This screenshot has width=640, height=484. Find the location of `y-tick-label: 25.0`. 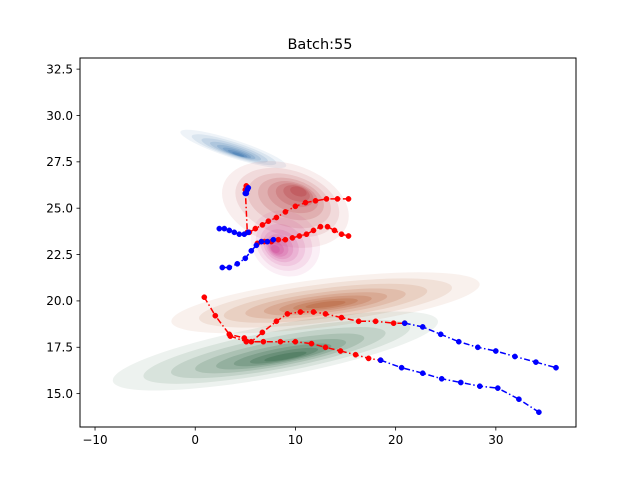

y-tick-label: 25.0 is located at coordinates (59, 208).